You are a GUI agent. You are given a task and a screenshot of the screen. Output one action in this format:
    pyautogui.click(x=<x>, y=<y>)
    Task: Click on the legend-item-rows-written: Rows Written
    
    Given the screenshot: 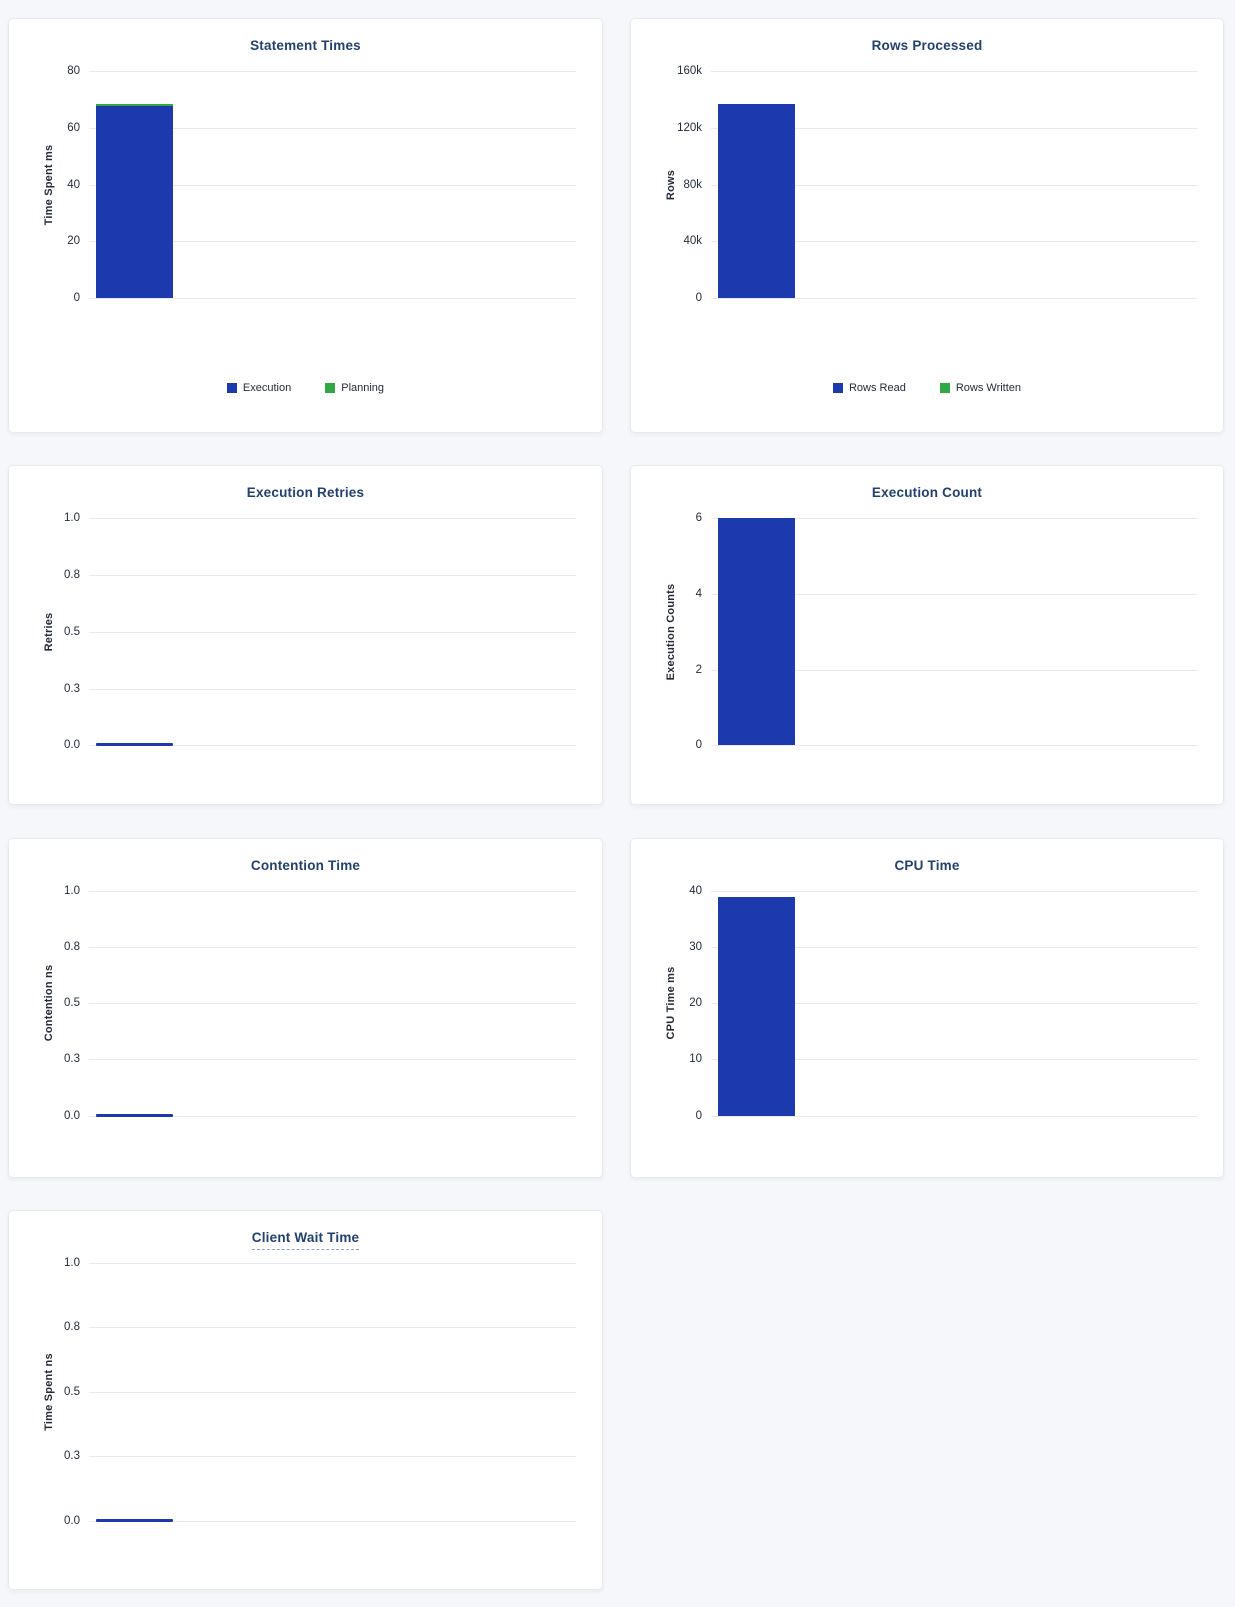 What is the action you would take?
    pyautogui.click(x=980, y=388)
    